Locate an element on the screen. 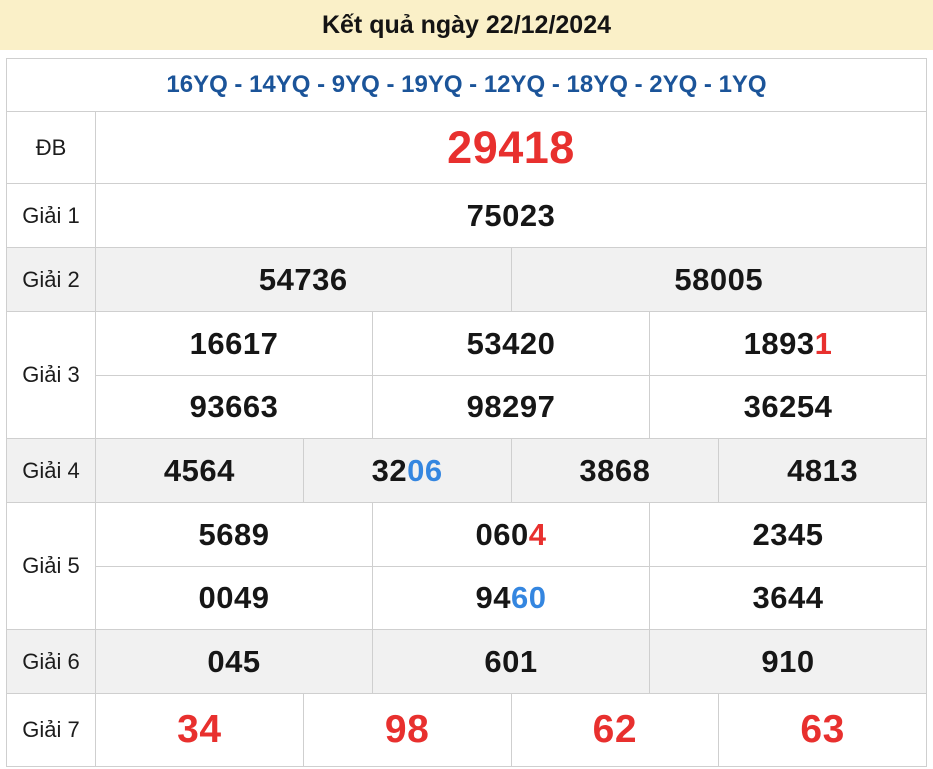 The image size is (933, 769). prize-values-db: 29418 is located at coordinates (511, 147).